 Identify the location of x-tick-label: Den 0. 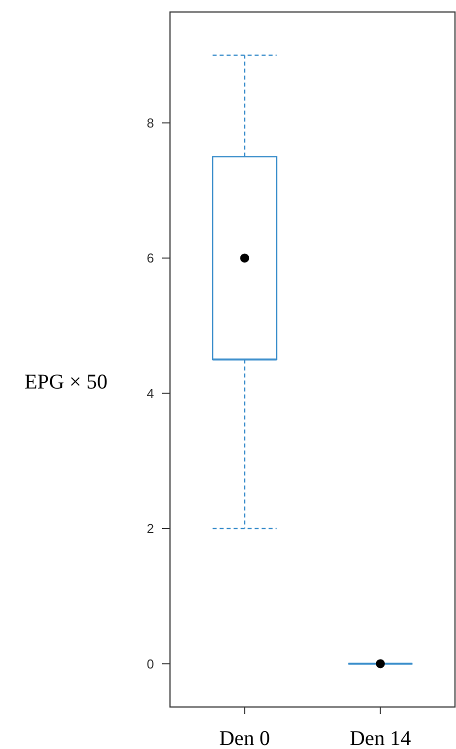
(244, 737).